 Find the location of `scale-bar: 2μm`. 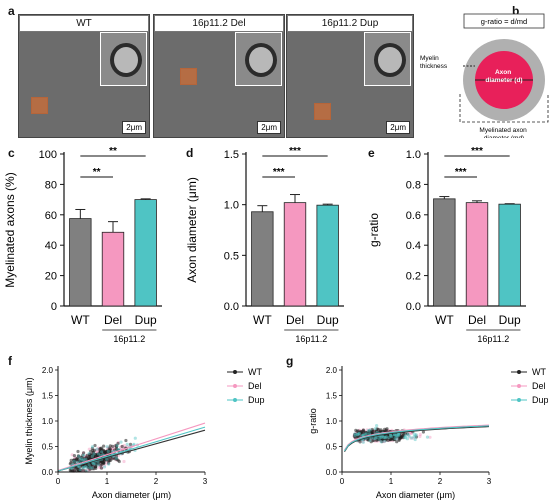

scale-bar: 2μm is located at coordinates (398, 127).